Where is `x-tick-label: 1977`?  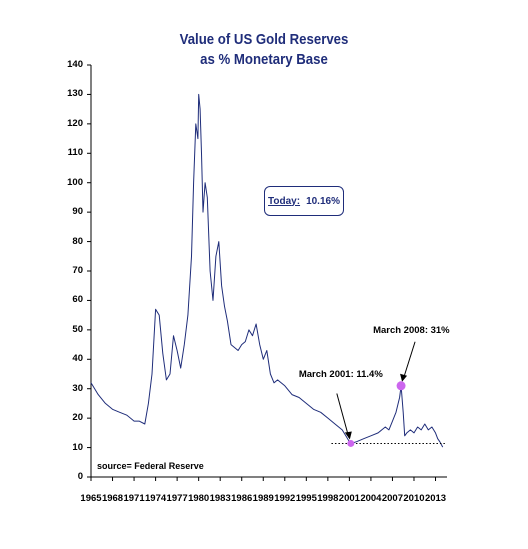 x-tick-label: 1977 is located at coordinates (177, 498).